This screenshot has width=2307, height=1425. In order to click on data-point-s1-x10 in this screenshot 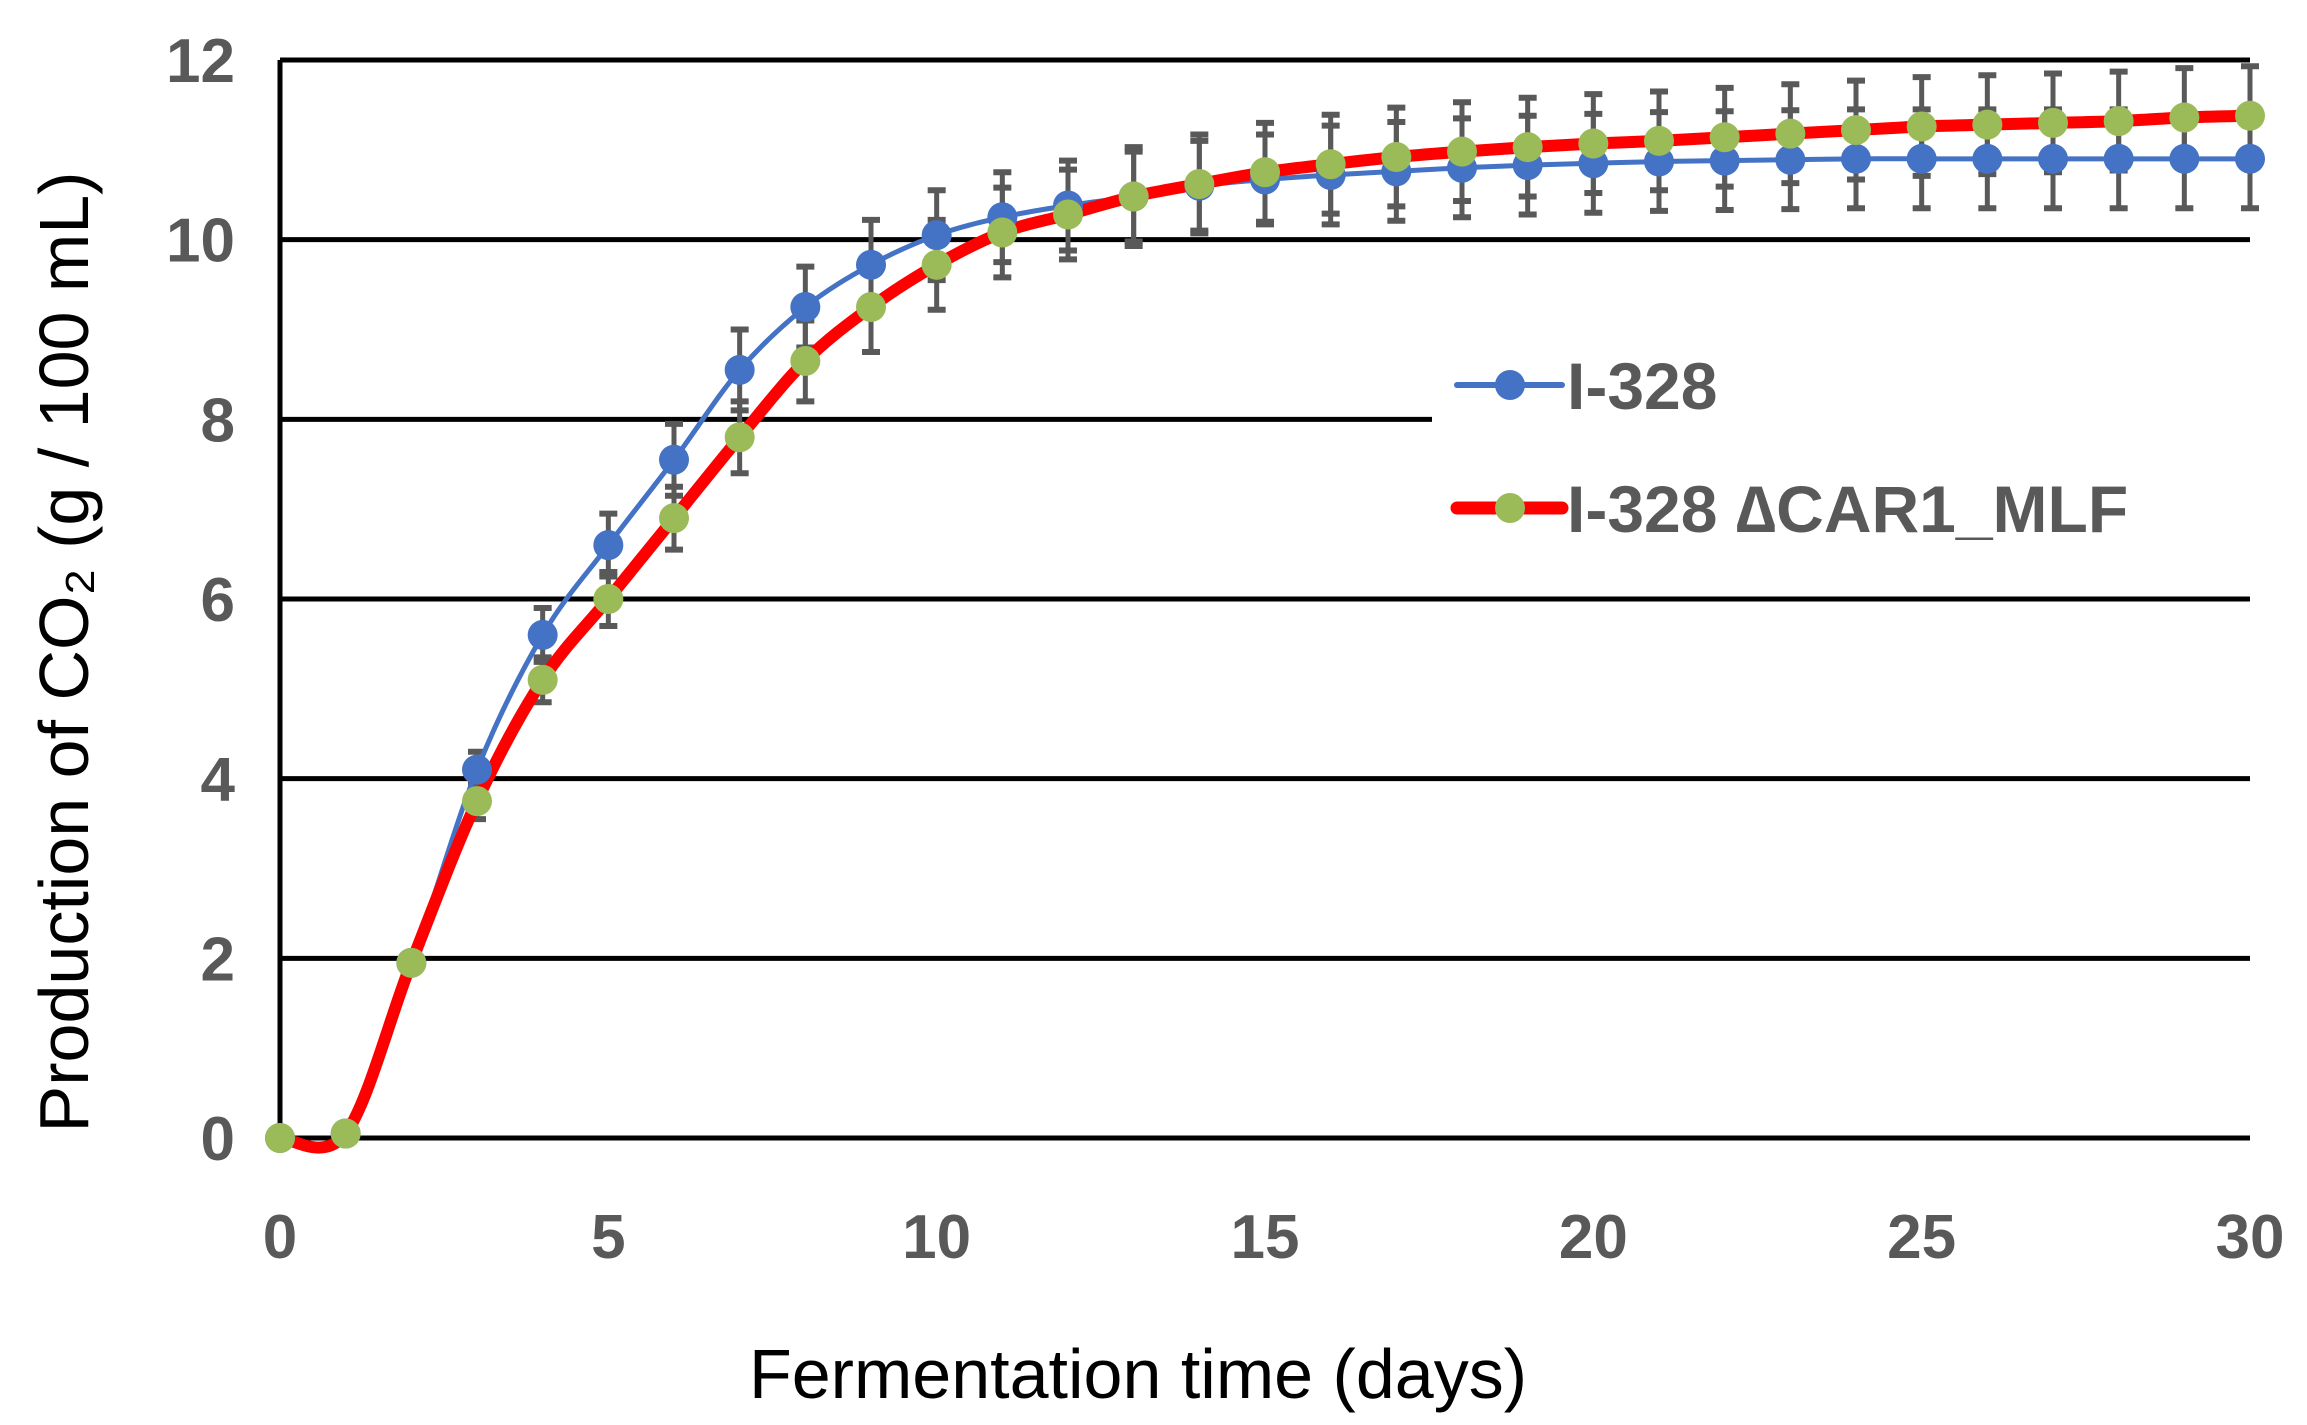, I will do `click(936, 264)`.